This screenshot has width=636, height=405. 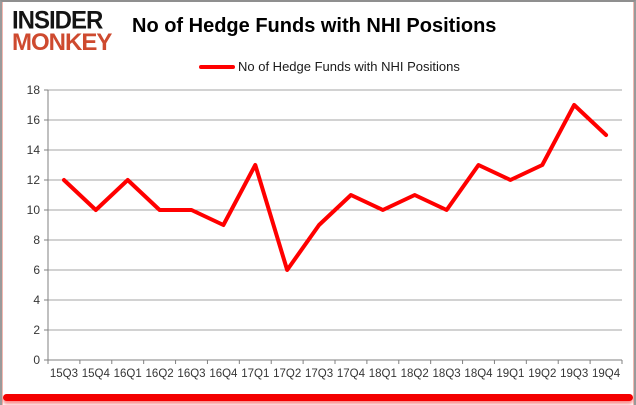 I want to click on x-tick-label: 18Q3, so click(x=447, y=374).